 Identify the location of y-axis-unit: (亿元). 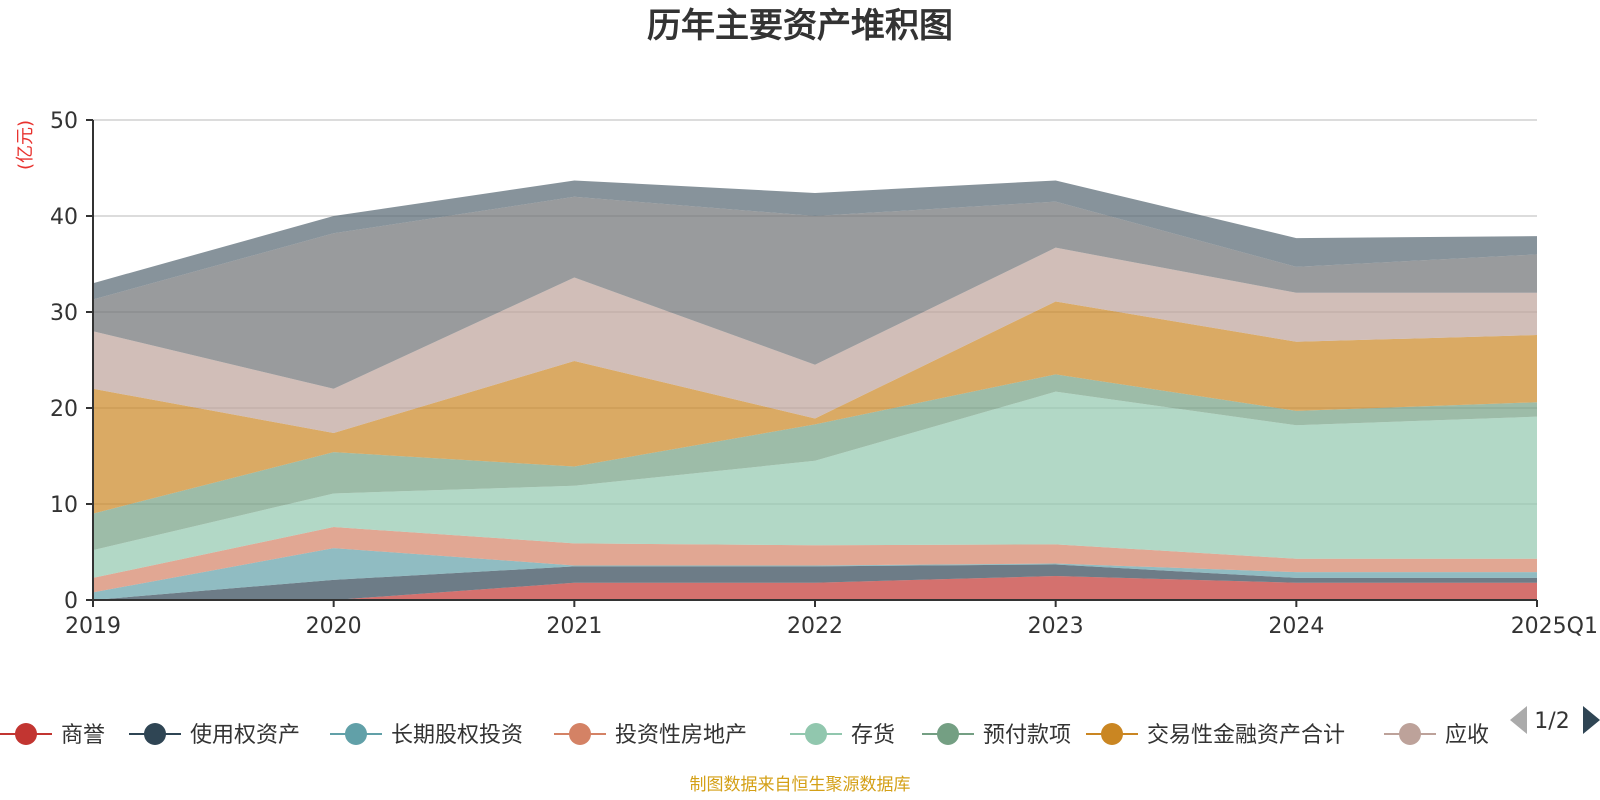
(25, 145).